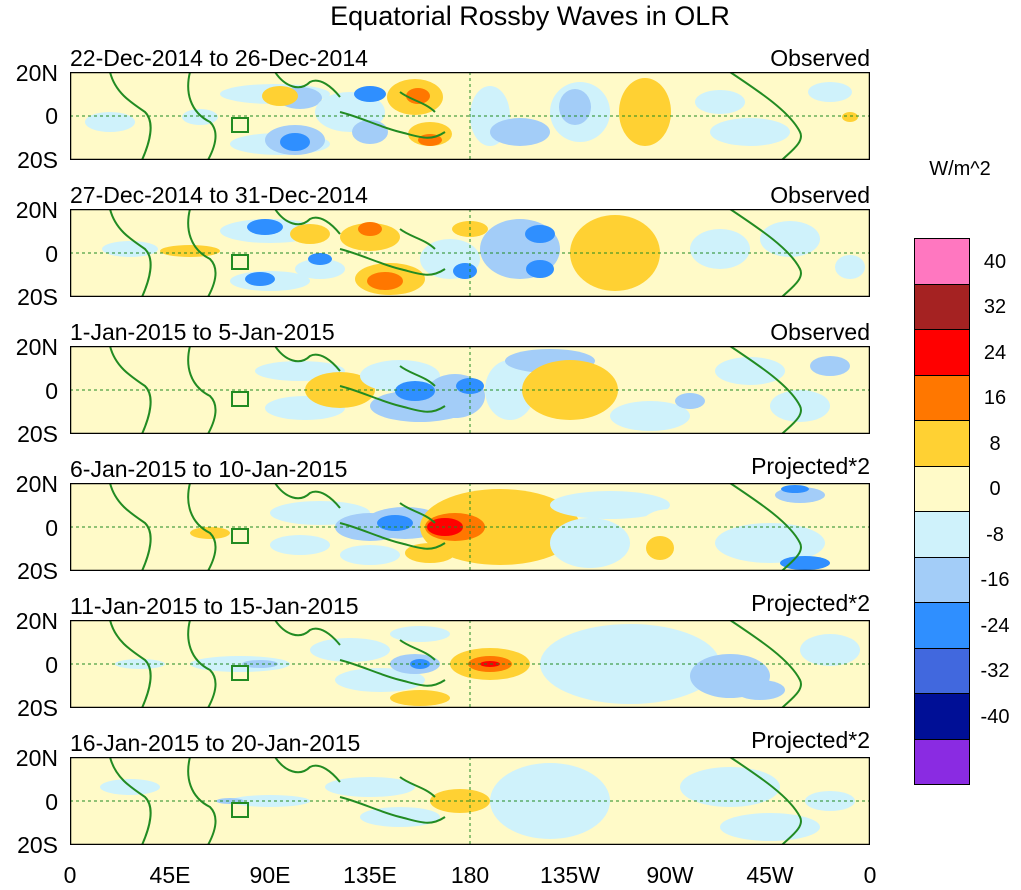 The height and width of the screenshot is (890, 1021). I want to click on panel-3-type: Observed, so click(820, 332).